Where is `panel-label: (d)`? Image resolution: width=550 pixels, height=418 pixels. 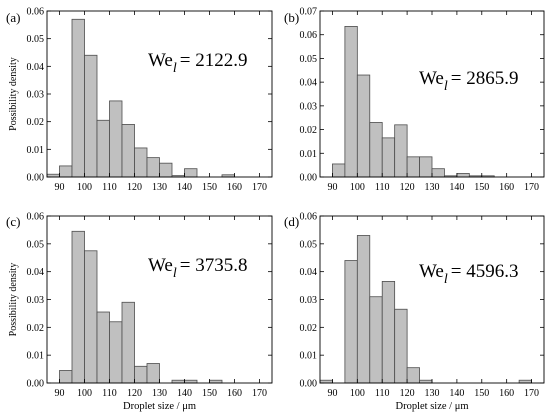
panel-label: (d) is located at coordinates (291, 221).